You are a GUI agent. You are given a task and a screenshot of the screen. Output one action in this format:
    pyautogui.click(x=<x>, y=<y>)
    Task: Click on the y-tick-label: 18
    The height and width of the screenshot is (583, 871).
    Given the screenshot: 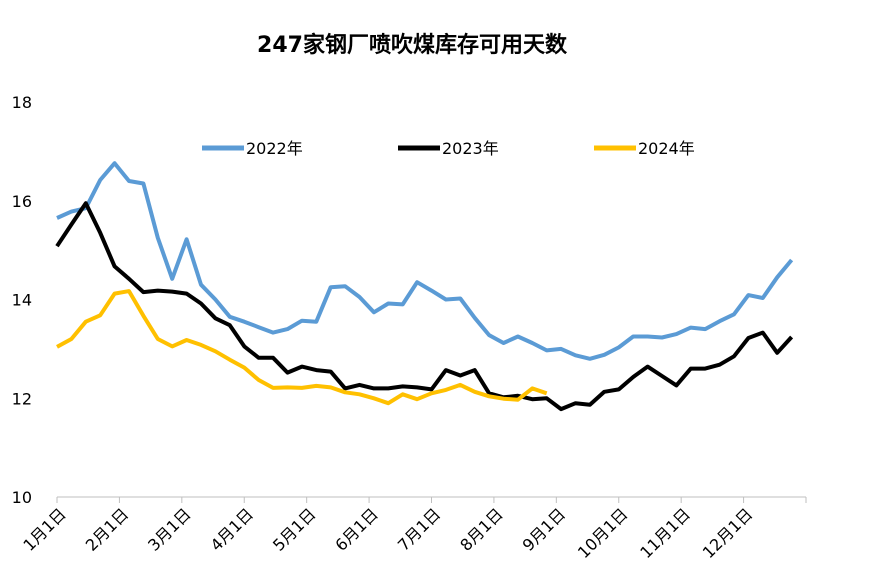 What is the action you would take?
    pyautogui.click(x=22, y=102)
    